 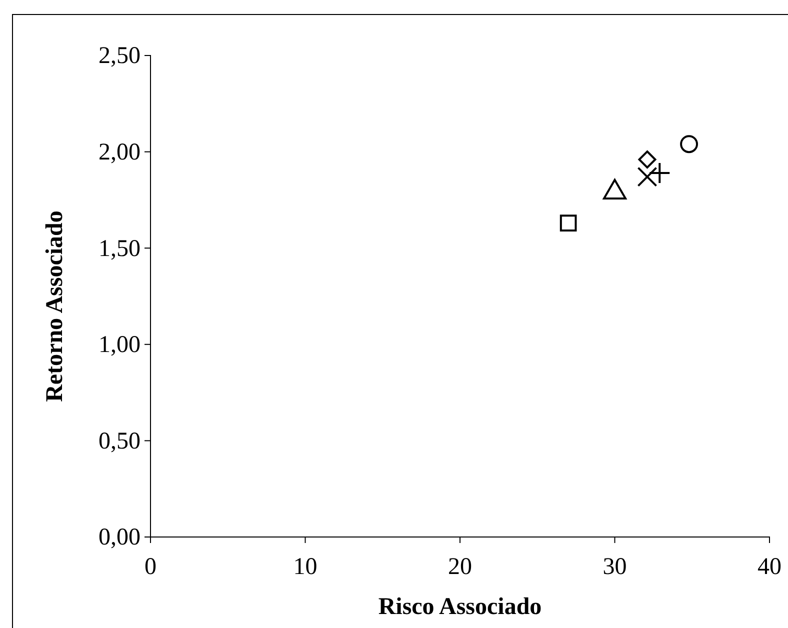 I want to click on y-tick-label: 2,00, so click(x=119, y=152).